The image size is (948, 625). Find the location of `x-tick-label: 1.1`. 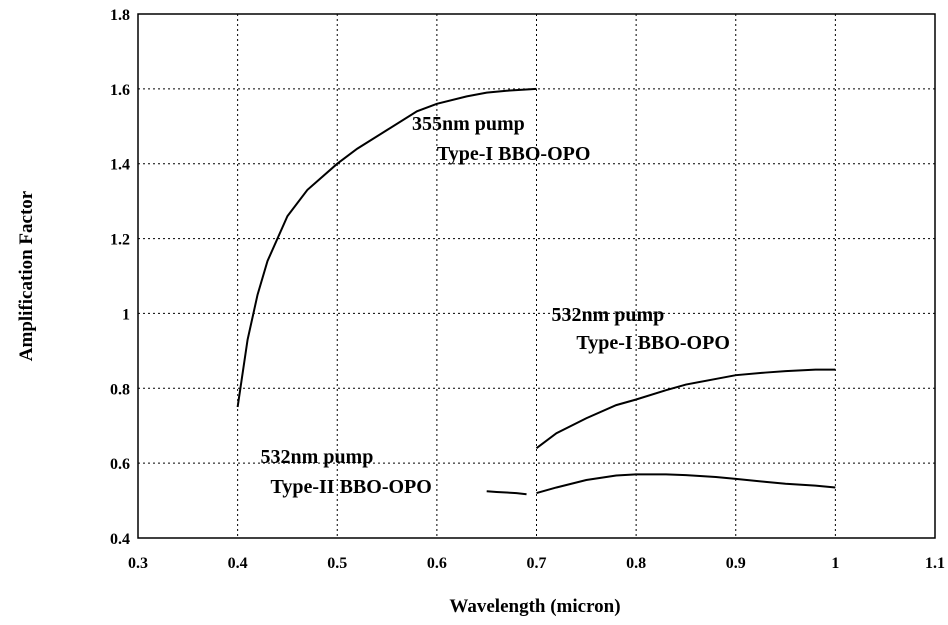

x-tick-label: 1.1 is located at coordinates (935, 563).